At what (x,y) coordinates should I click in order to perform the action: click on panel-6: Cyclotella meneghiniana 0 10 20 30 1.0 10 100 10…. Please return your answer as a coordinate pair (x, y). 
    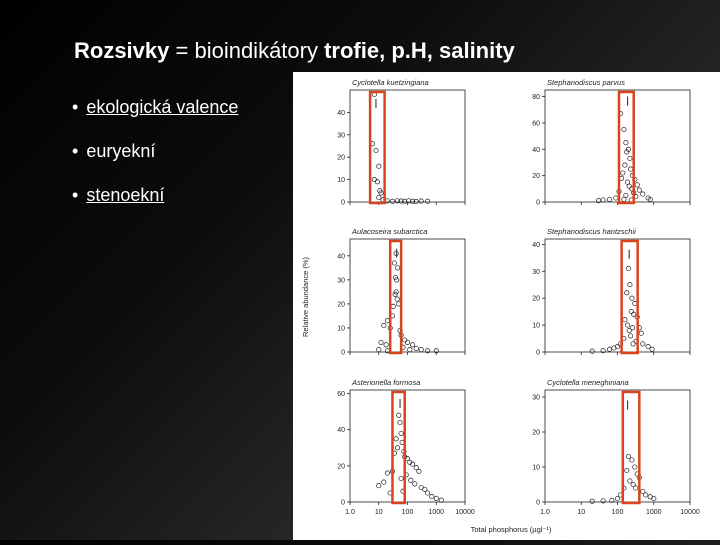
    Looking at the image, I should click on (616, 447).